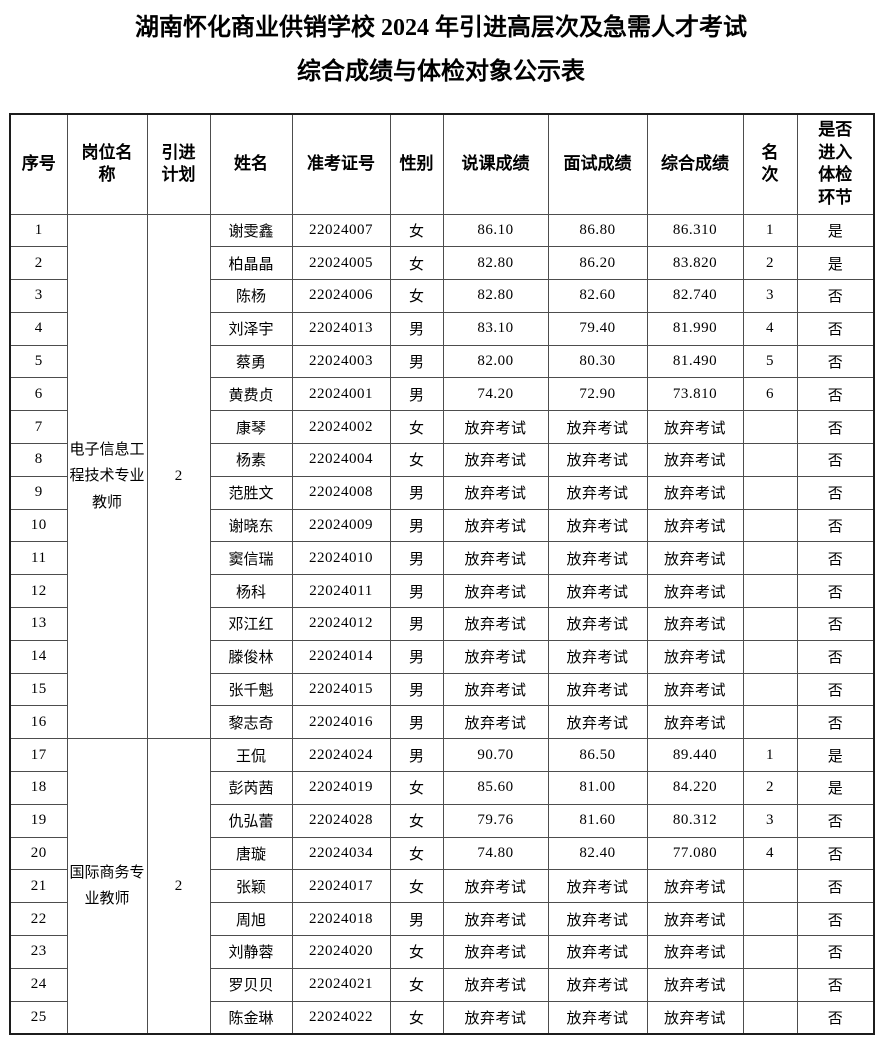 The image size is (882, 1040). I want to click on cell-rank: 1, so click(770, 230).